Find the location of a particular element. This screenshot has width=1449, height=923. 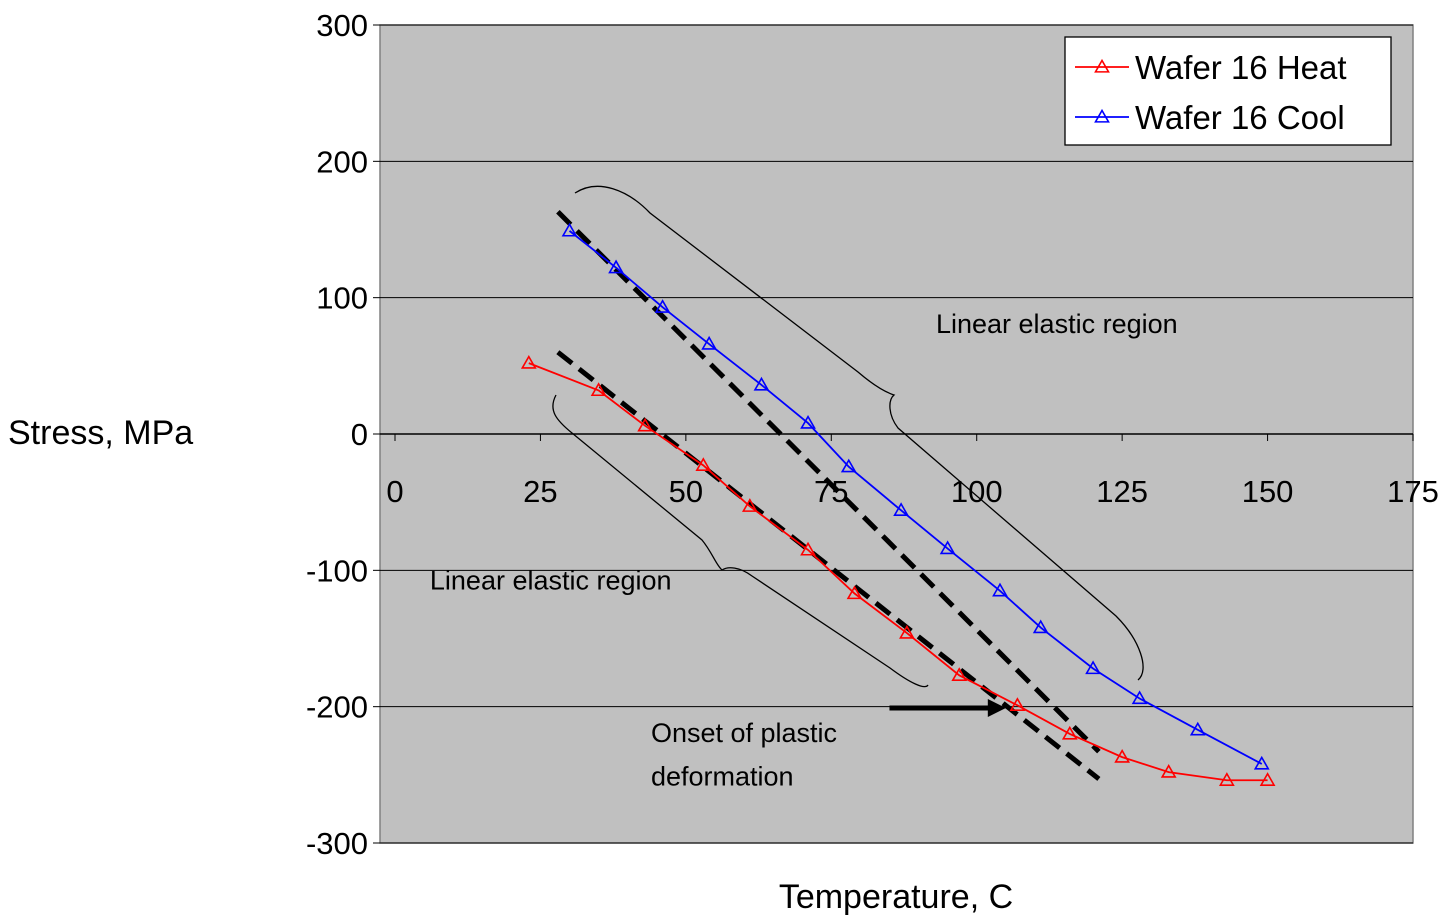

x-tick-label: 175 is located at coordinates (1413, 491).